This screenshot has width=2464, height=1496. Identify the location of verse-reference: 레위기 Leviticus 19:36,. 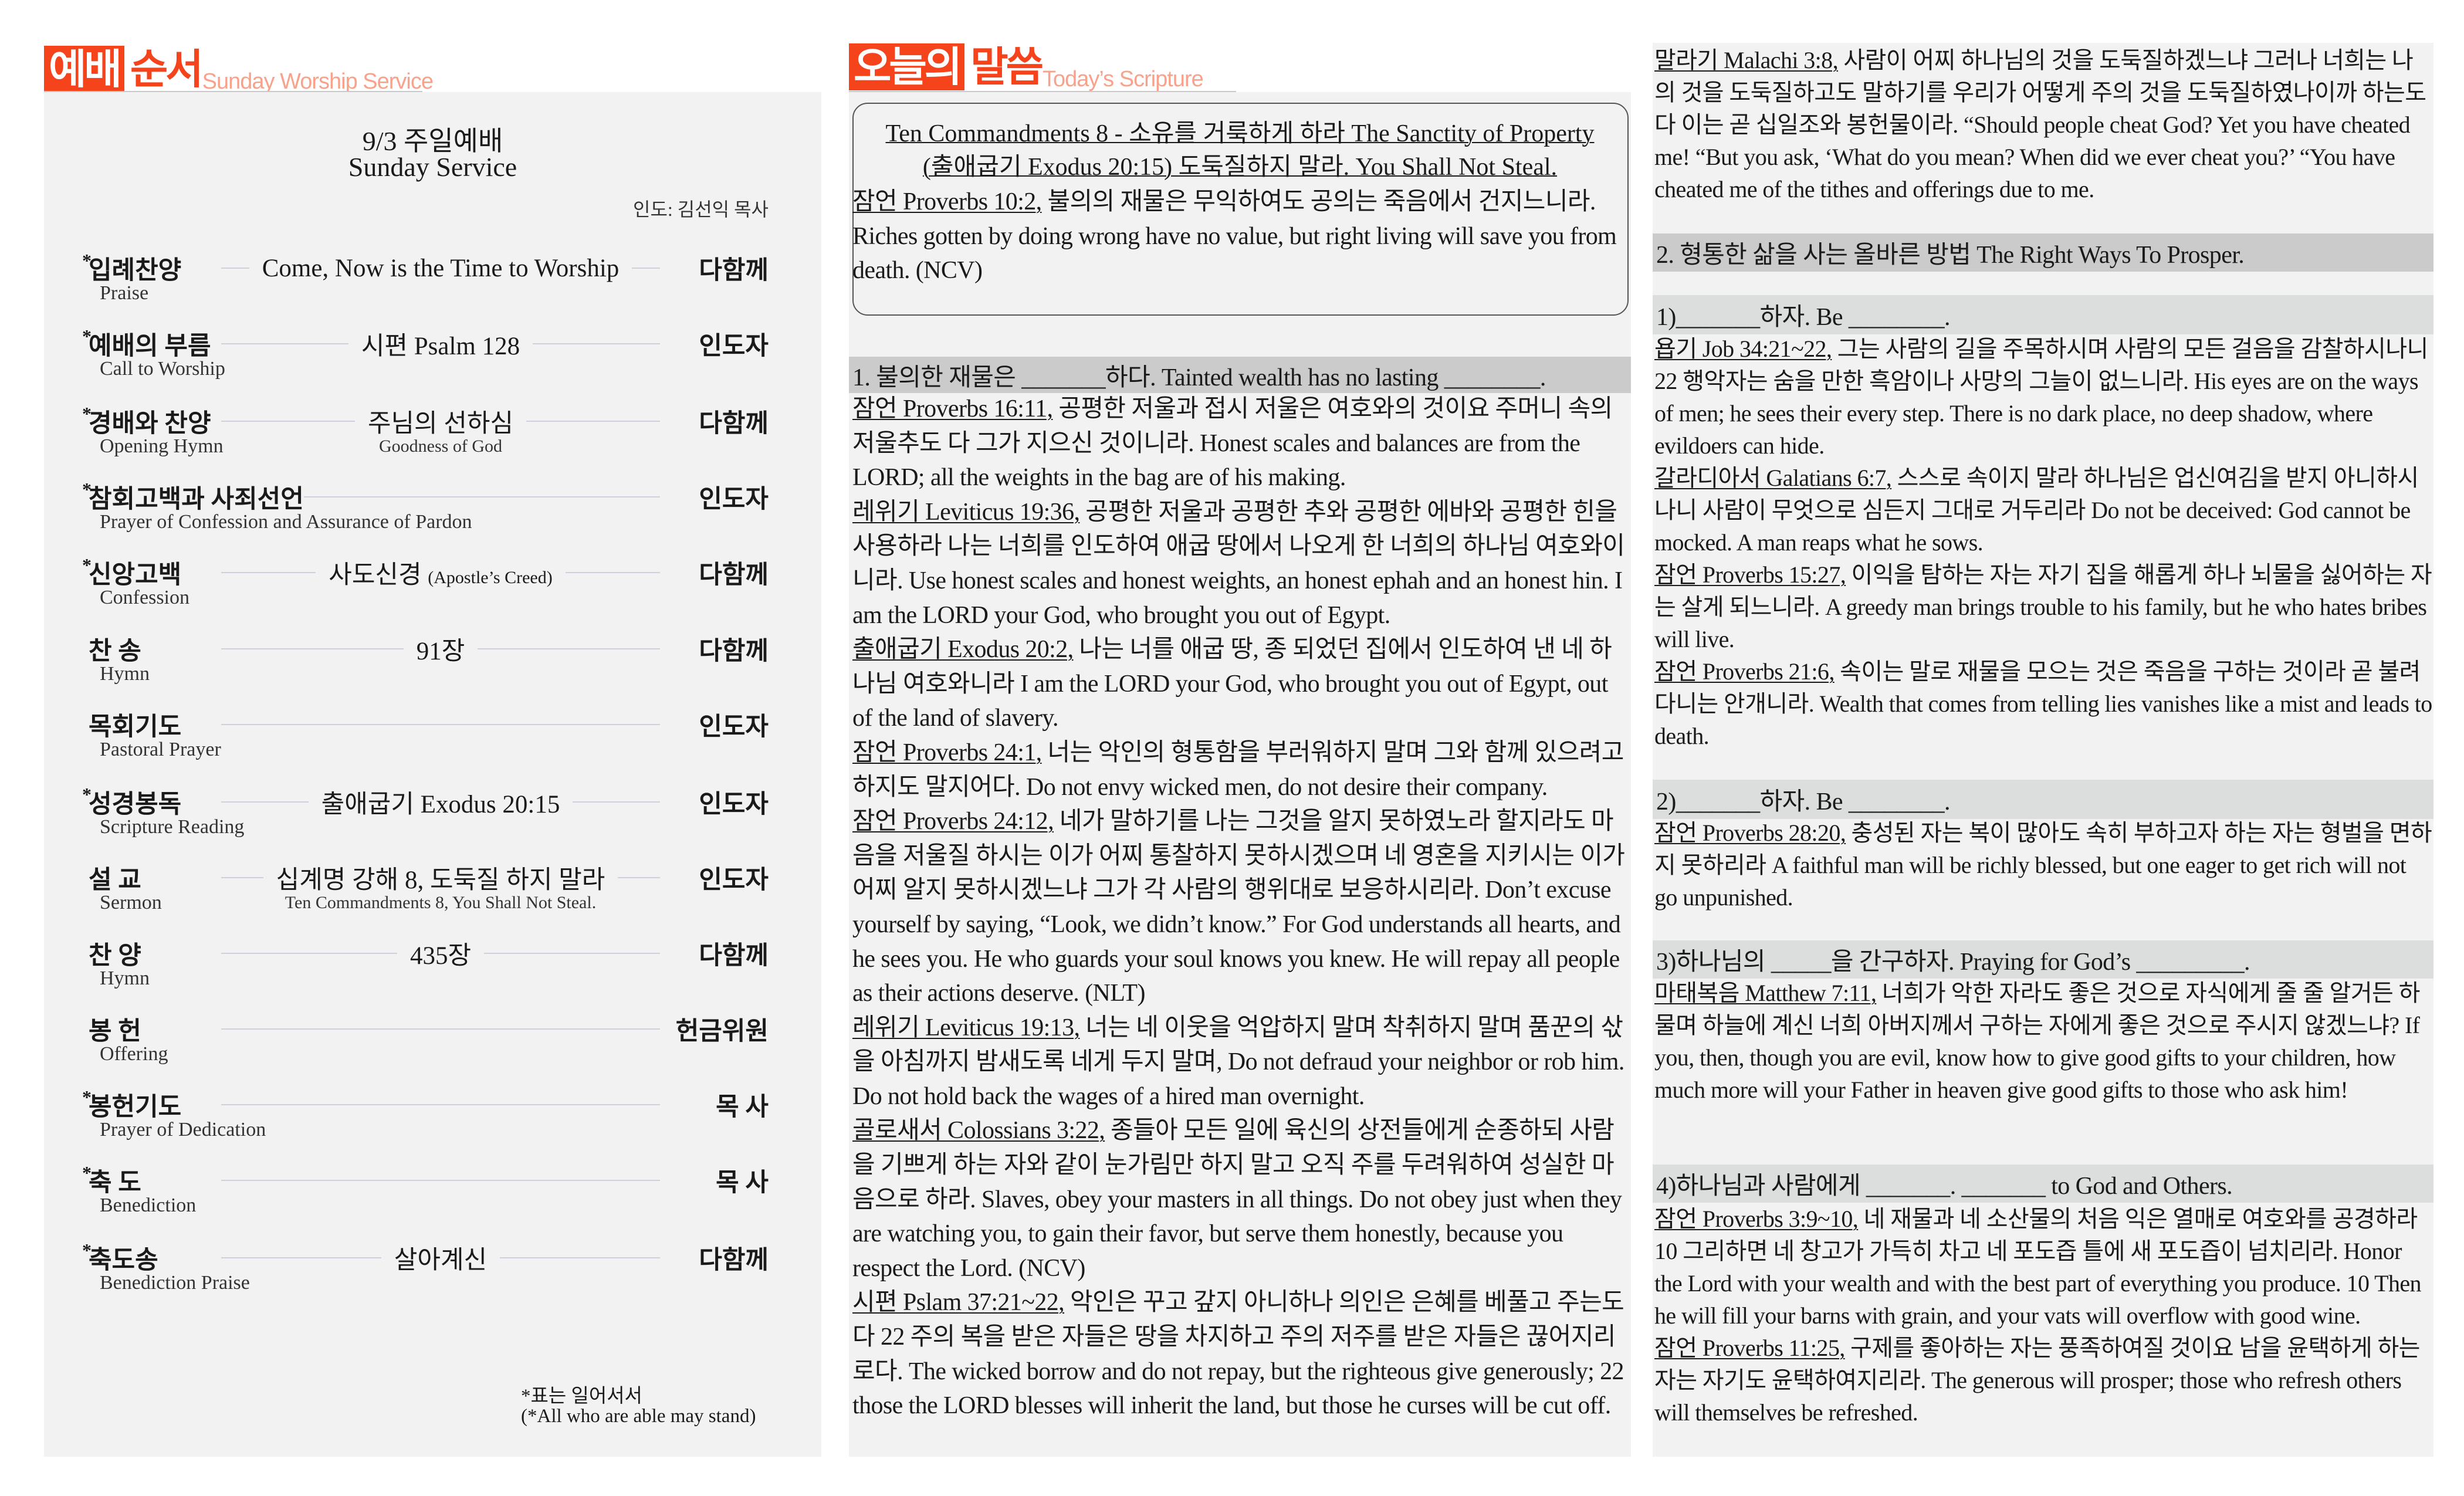
(966, 512).